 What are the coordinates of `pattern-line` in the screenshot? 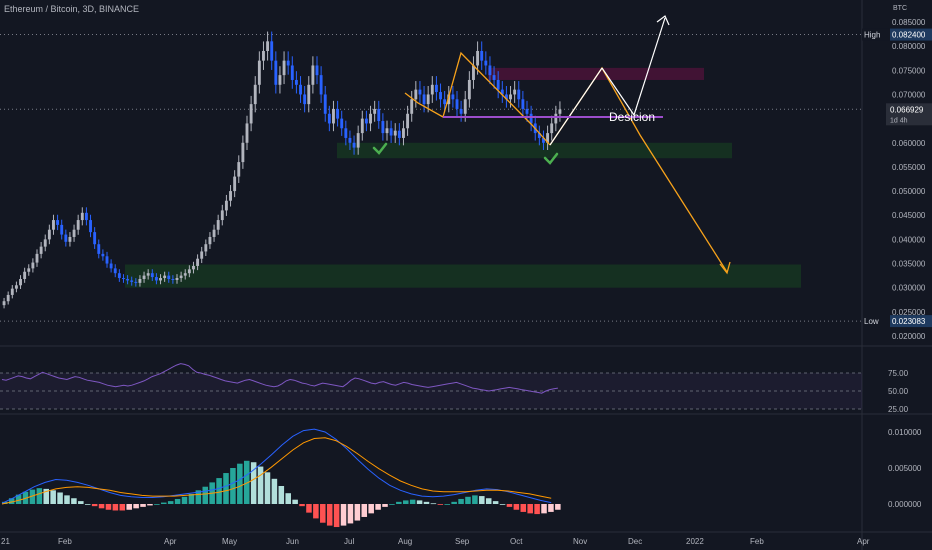 It's located at (477, 98).